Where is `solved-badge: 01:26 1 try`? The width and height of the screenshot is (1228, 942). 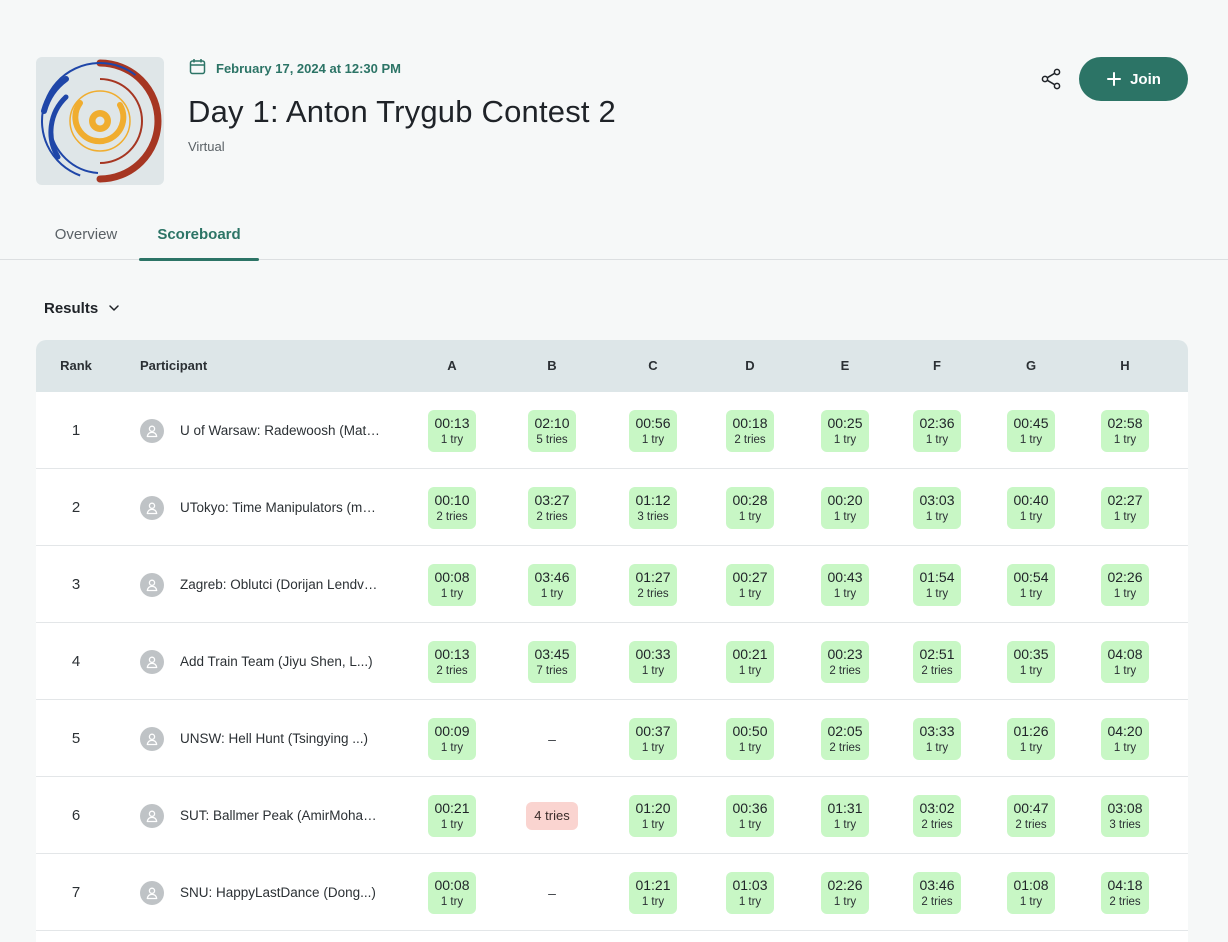
solved-badge: 01:26 1 try is located at coordinates (1031, 738).